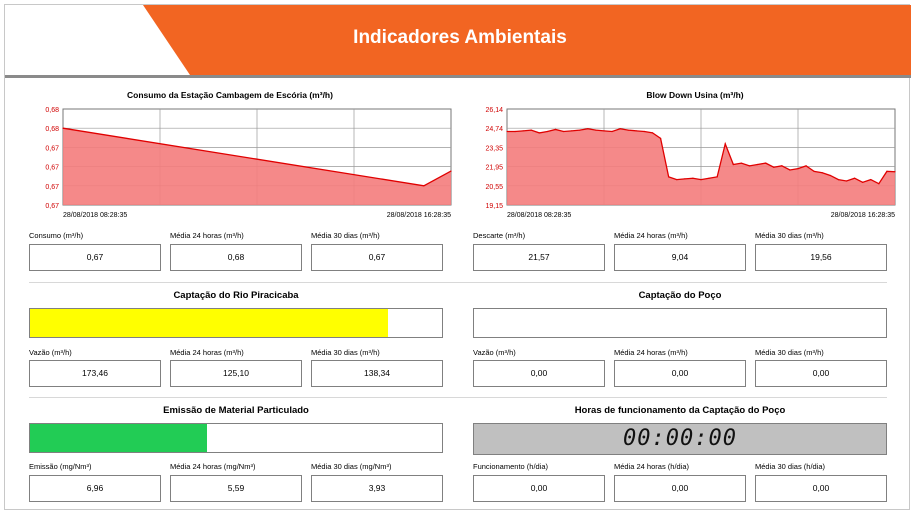 Image resolution: width=916 pixels, height=515 pixels. Describe the element at coordinates (511, 466) in the screenshot. I see `horas-funcionamento-label: Funcionamento (h/dia)` at that location.